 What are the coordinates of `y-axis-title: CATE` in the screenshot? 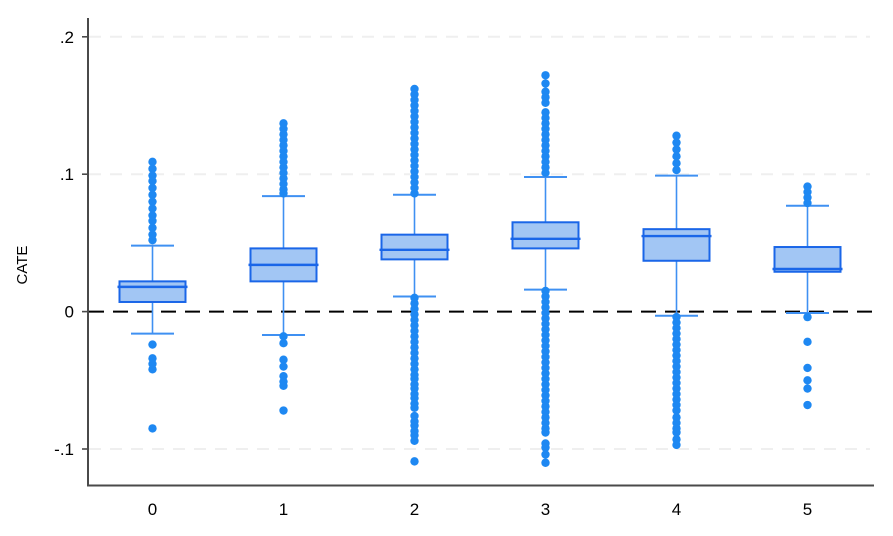 It's located at (22, 265).